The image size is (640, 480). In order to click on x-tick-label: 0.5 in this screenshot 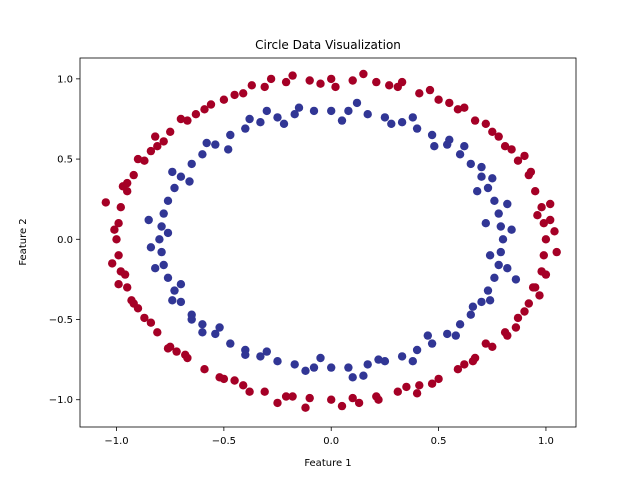, I will do `click(439, 441)`.